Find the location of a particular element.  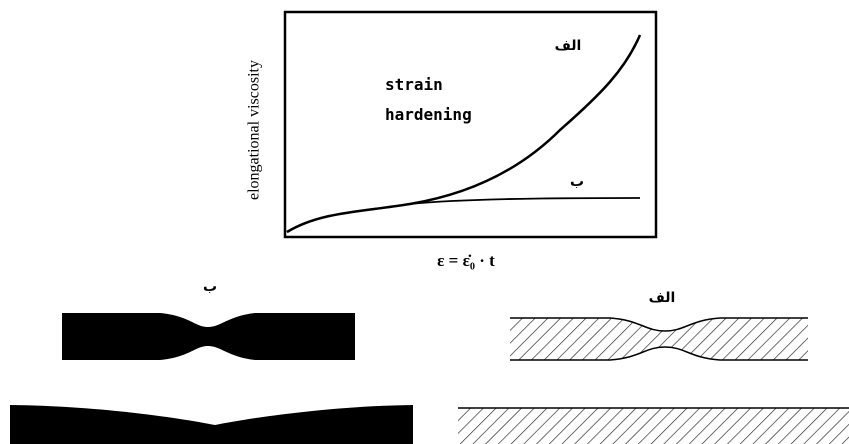

specimen-broken is located at coordinates (211, 424).